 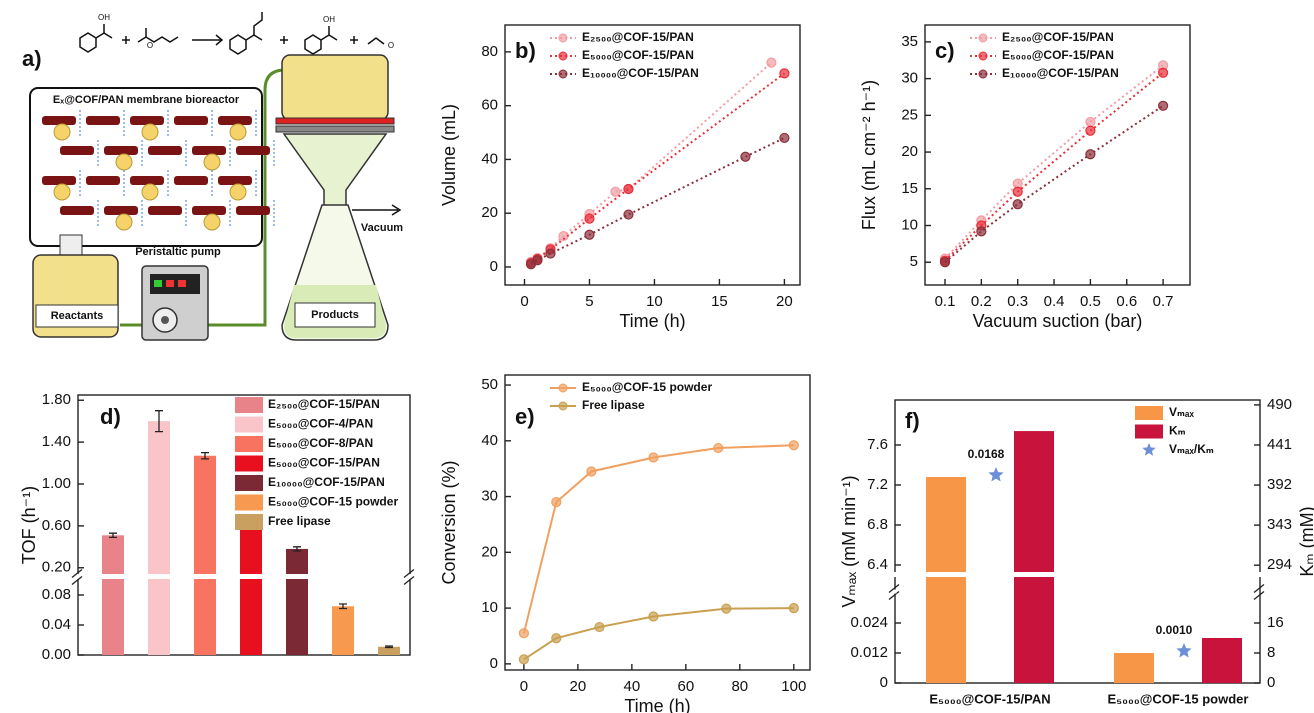 I want to click on y-tick-label: 6.4, so click(x=877, y=564).